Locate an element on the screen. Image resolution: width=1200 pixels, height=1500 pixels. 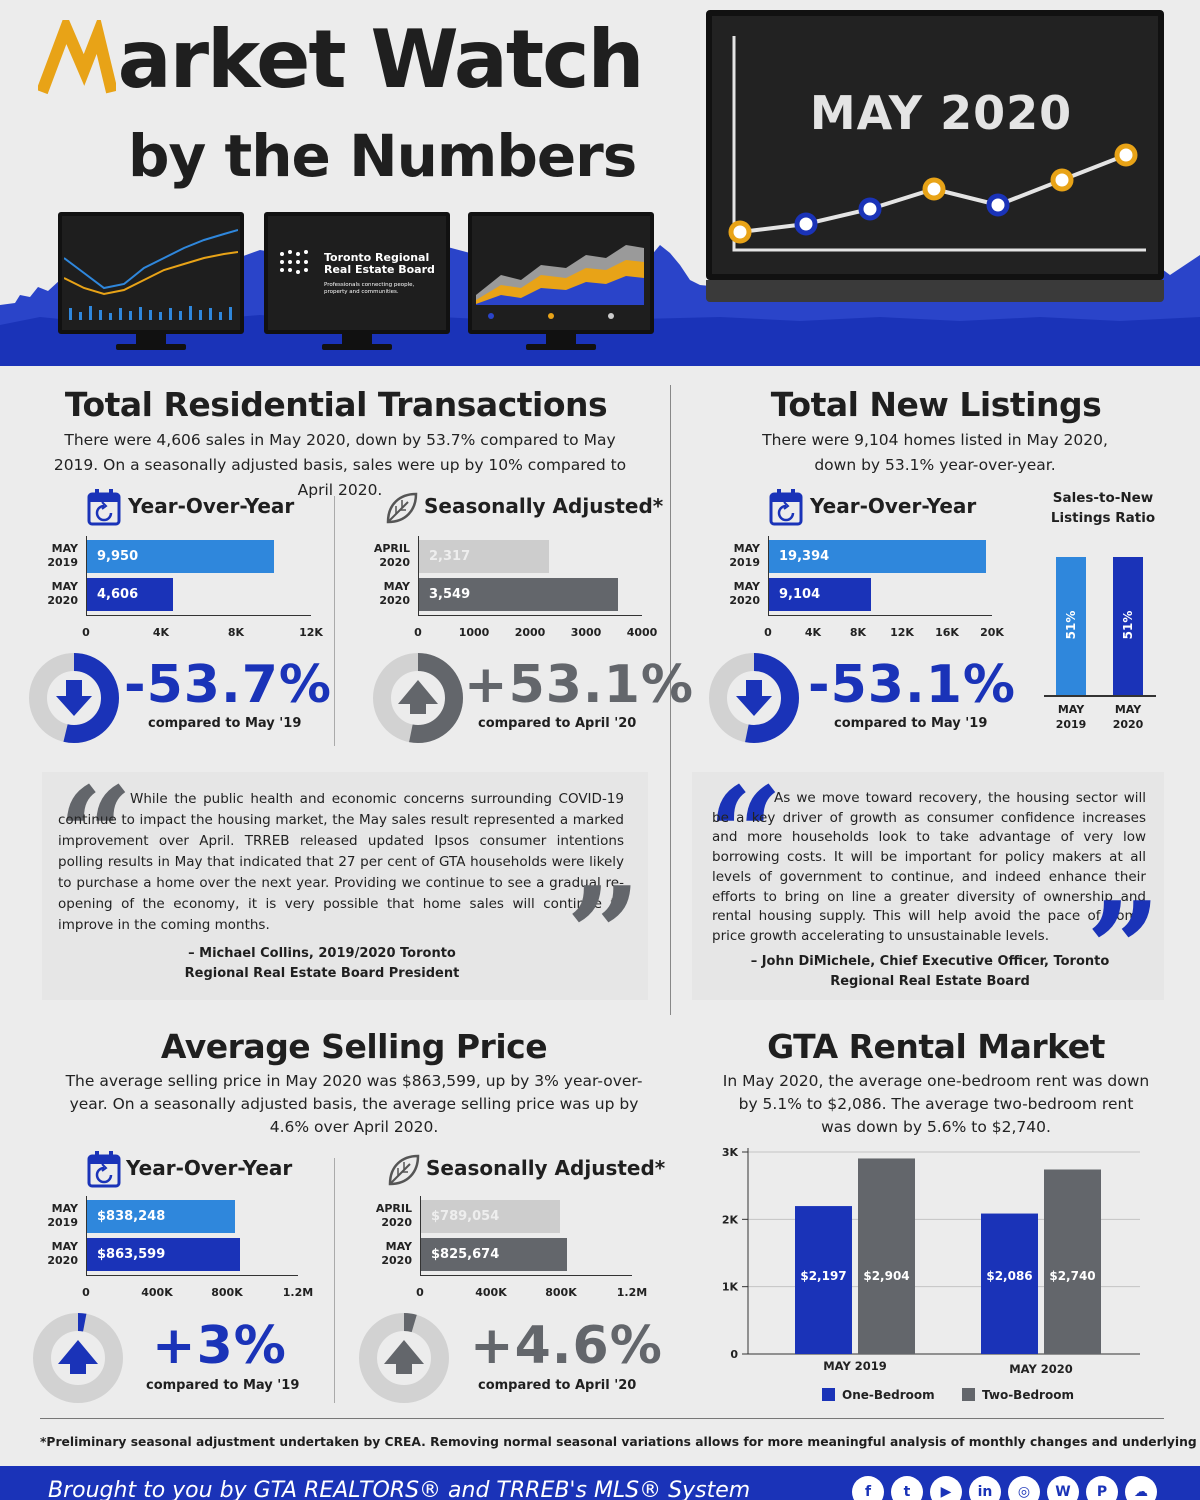
ratio-value-2020: 51% is located at coordinates (1128, 625).